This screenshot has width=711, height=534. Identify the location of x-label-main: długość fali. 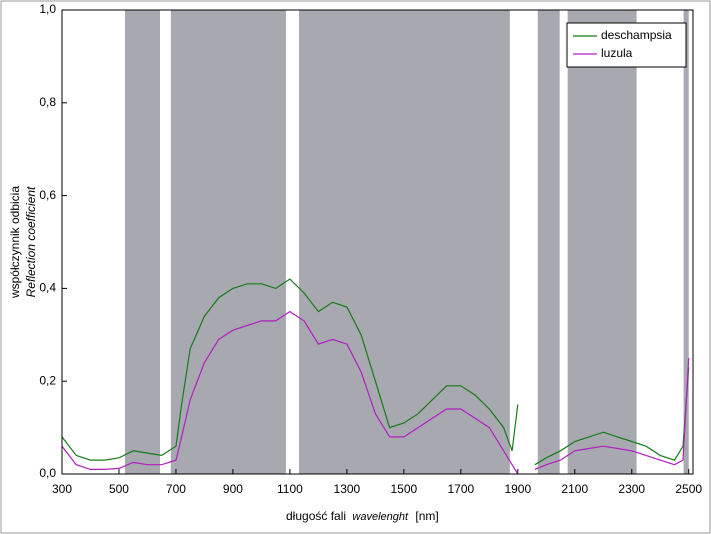
(316, 516).